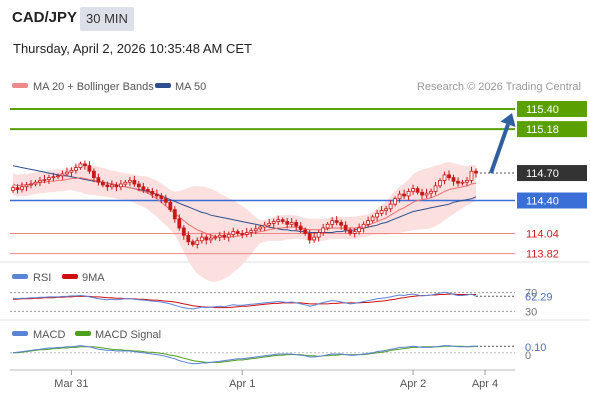  Describe the element at coordinates (45, 17) in the screenshot. I see `symbol-title: CAD/JPY` at that location.